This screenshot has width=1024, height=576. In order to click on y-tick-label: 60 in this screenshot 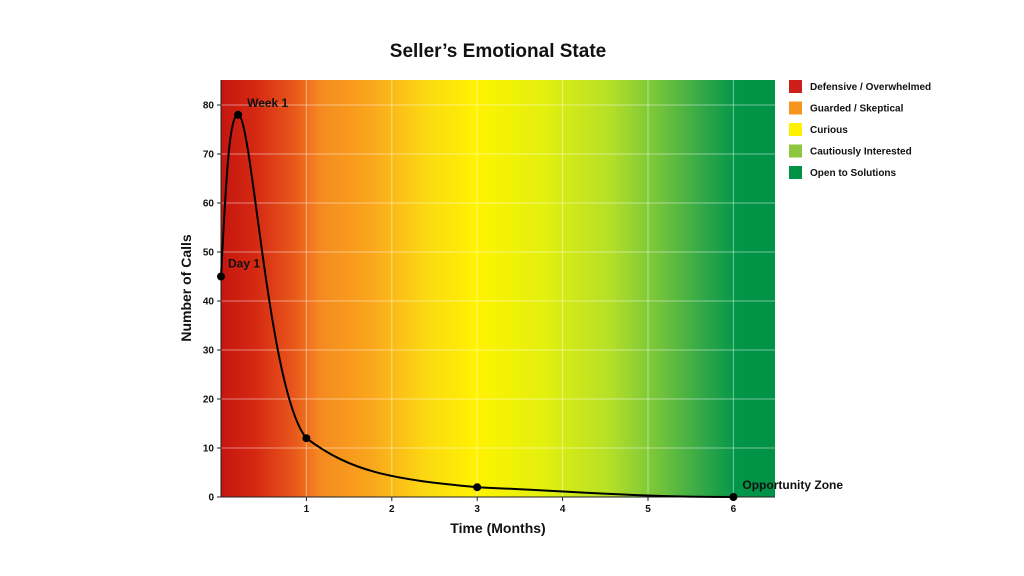, I will do `click(209, 204)`.